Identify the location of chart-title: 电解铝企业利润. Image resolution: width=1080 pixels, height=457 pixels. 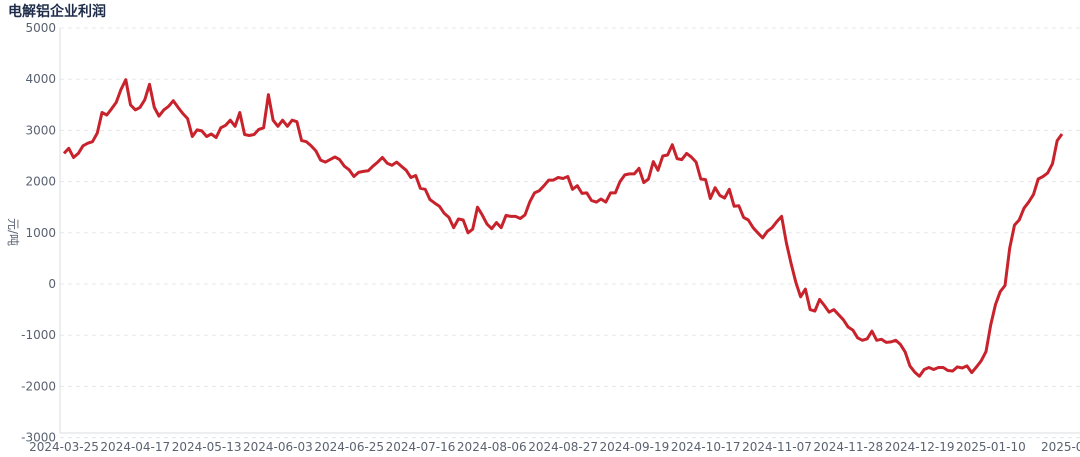
(57, 12).